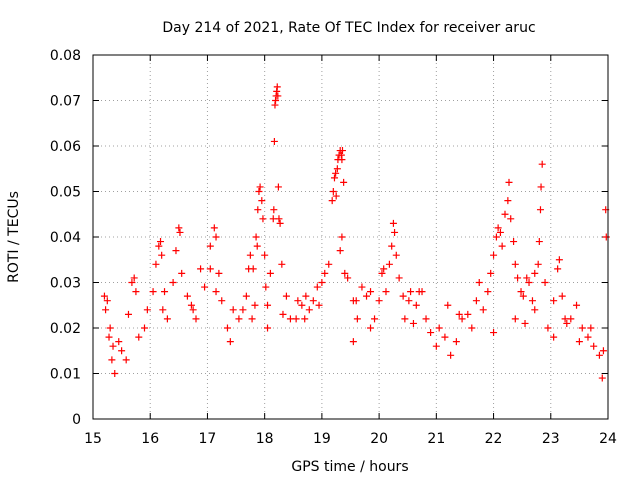 This screenshot has height=480, width=640. Describe the element at coordinates (65, 56) in the screenshot. I see `y-tick-label: 0.08` at that location.